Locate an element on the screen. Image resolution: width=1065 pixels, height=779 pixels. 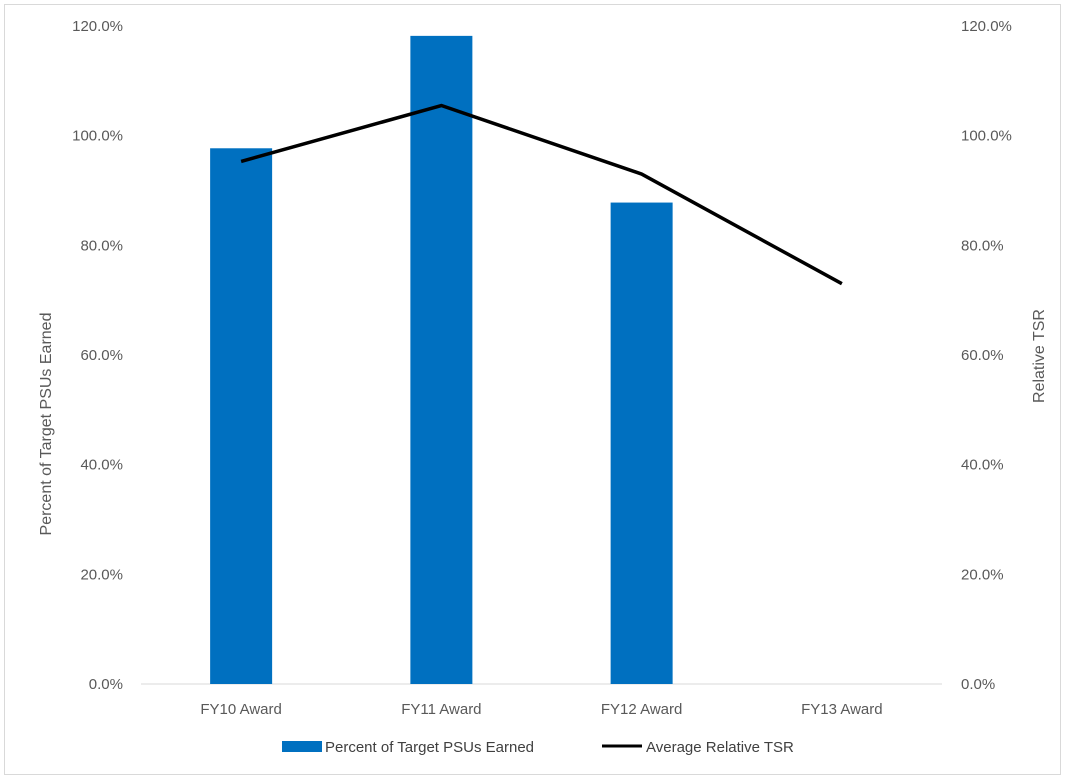
right-axis-ticks: 0.0% 20.0% 40.0% 60.0% 80.0% 100.0% 120.0% is located at coordinates (986, 355).